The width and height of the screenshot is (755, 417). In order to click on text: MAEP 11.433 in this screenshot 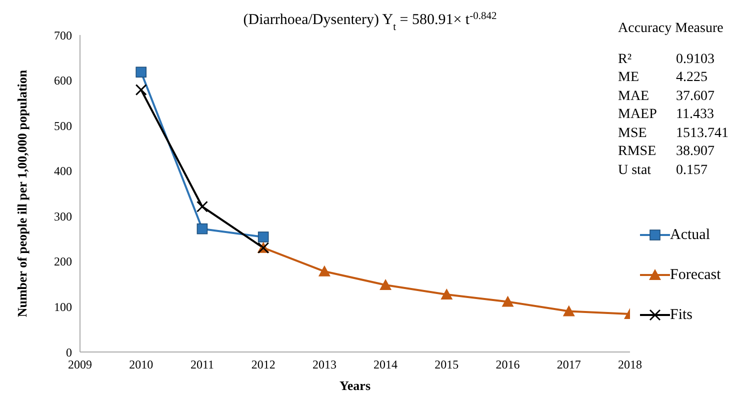, I will do `click(666, 114)`.